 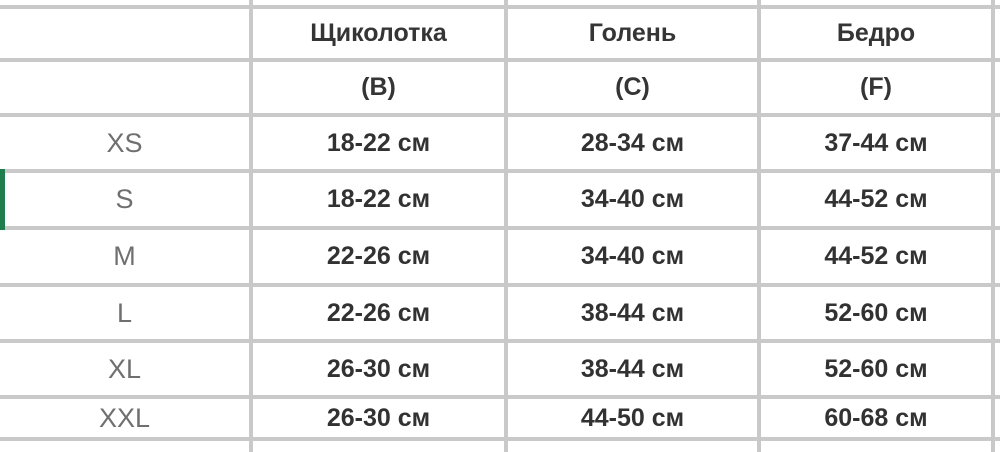 What do you see at coordinates (632, 33) in the screenshot?
I see `col-header-shin: Голень` at bounding box center [632, 33].